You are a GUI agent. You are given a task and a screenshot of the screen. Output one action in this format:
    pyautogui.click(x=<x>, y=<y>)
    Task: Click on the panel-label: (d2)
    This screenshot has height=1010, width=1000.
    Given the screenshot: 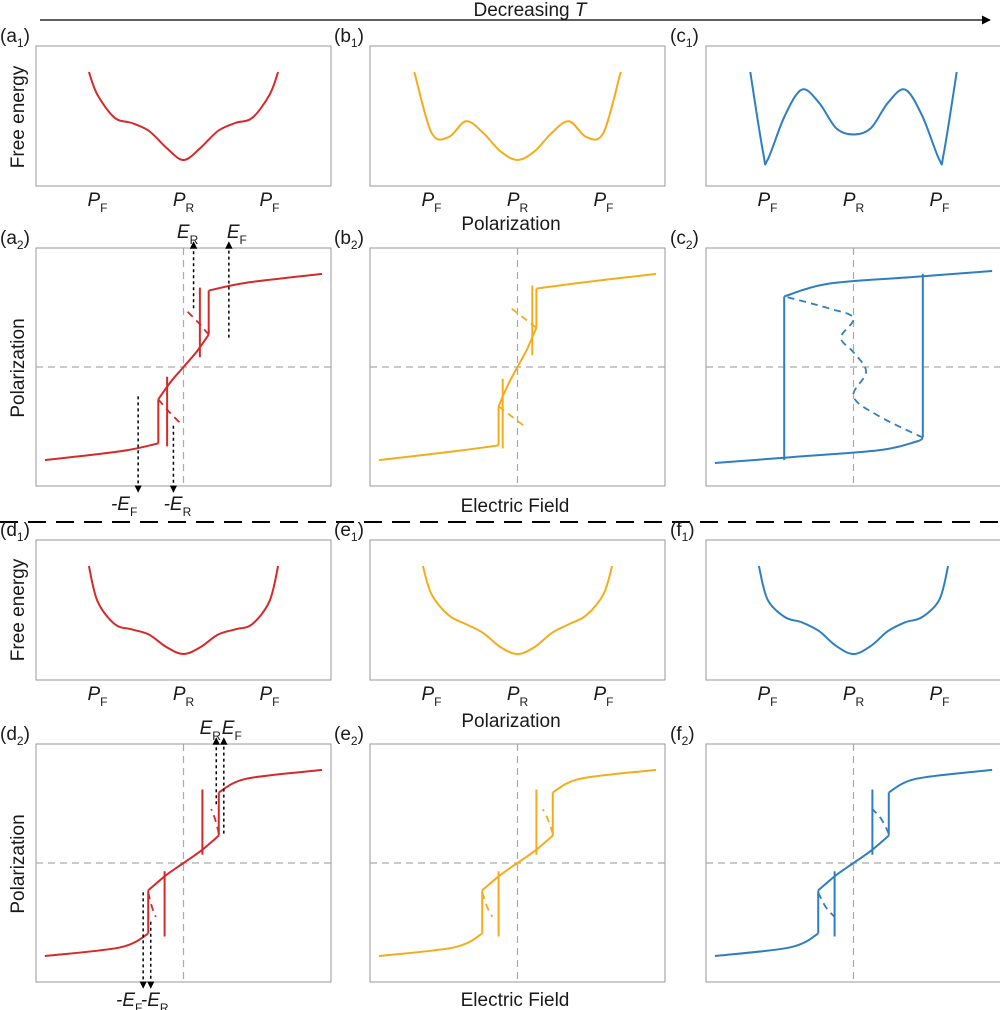 What is the action you would take?
    pyautogui.click(x=15, y=736)
    